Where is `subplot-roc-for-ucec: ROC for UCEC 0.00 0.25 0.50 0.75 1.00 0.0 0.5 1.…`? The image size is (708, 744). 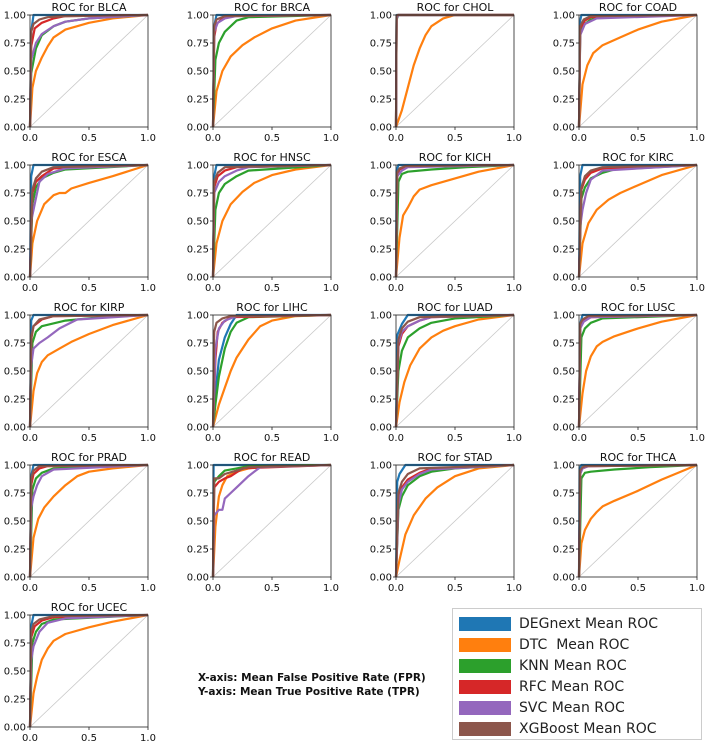
subplot-roc-for-ucec: ROC for UCEC 0.00 0.25 0.50 0.75 1.00 0.0 0.5 1.… is located at coordinates (80, 672).